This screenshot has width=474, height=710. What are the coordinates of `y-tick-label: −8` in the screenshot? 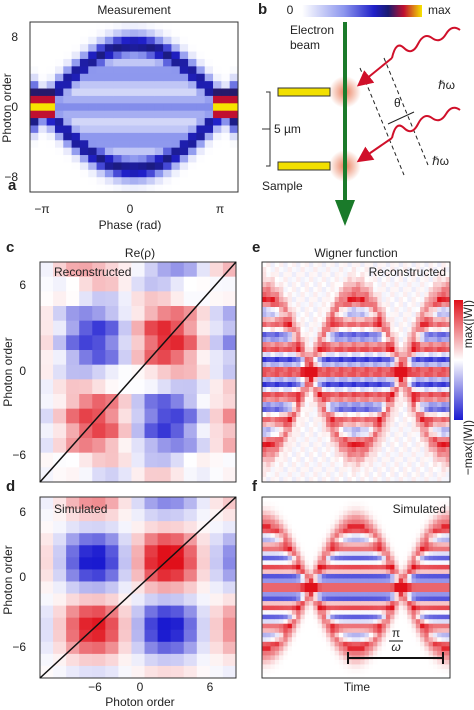 It's located at (11, 177).